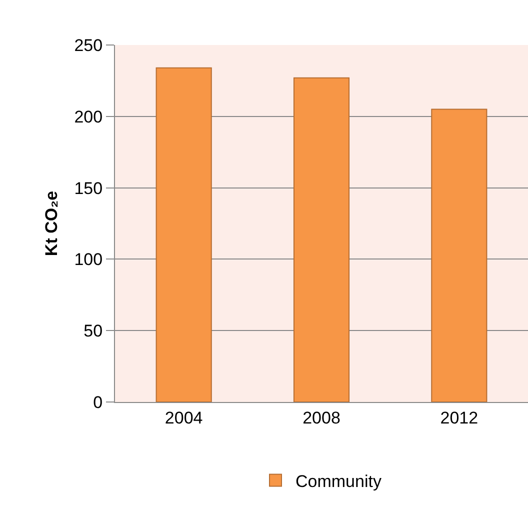 The image size is (528, 522). What do you see at coordinates (183, 418) in the screenshot?
I see `x-tick-label: 2004` at bounding box center [183, 418].